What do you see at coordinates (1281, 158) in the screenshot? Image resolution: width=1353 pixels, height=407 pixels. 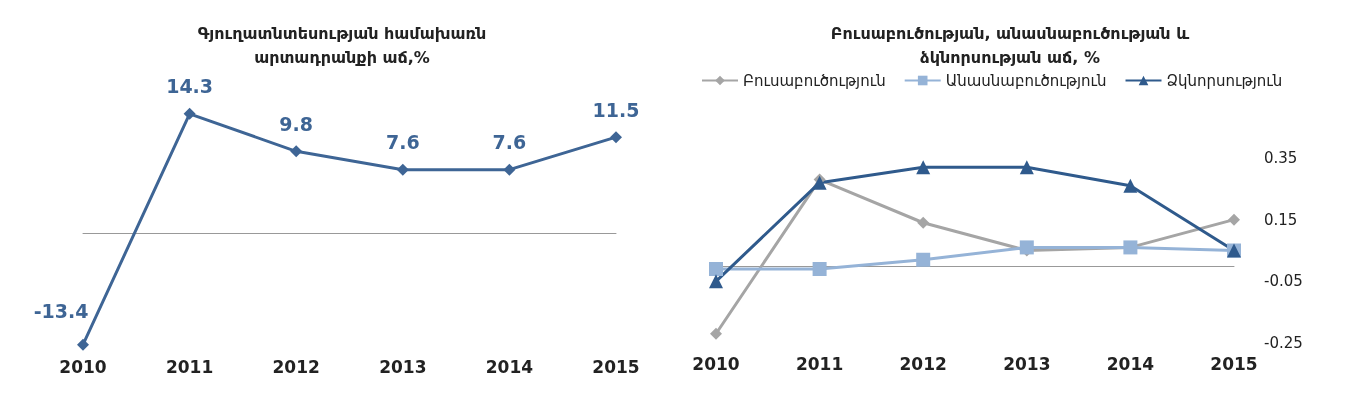 I see `y-tick-label: 0.35` at bounding box center [1281, 158].